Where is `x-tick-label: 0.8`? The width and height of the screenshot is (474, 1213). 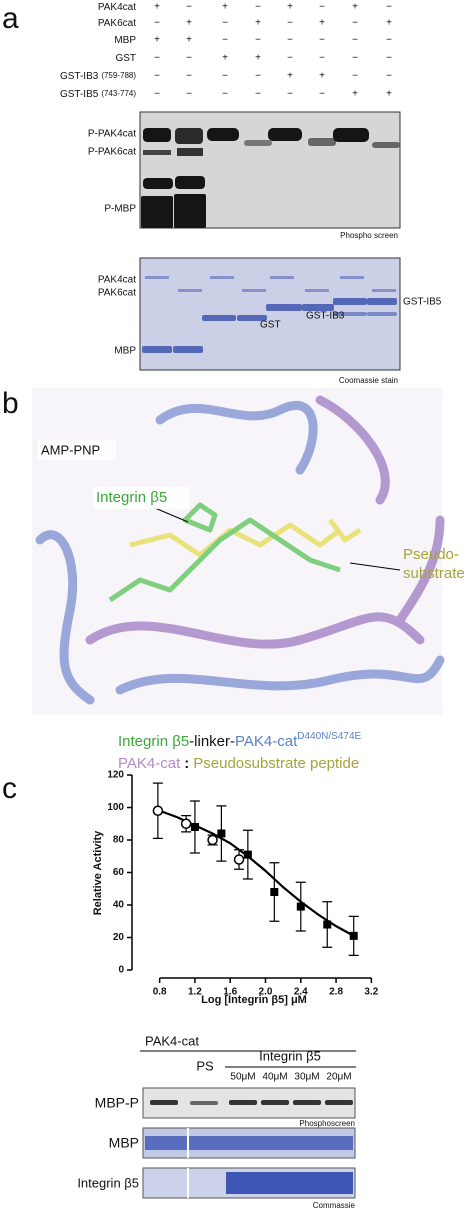
x-tick-label: 0.8 is located at coordinates (160, 992).